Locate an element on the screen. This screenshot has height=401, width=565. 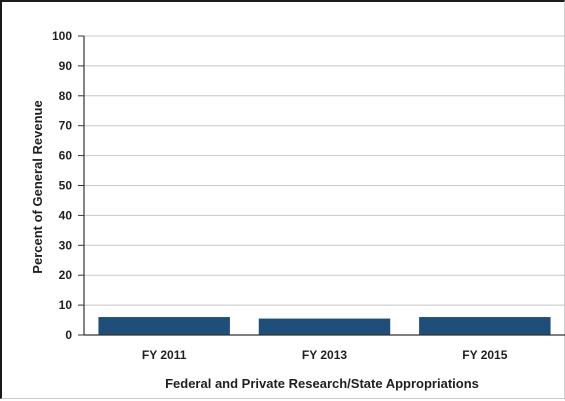
y-tick-label: 70 is located at coordinates (66, 126).